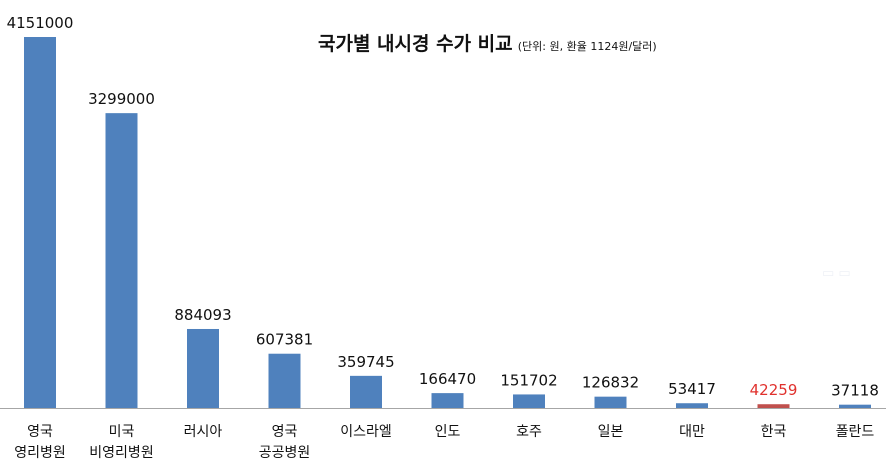 The image size is (889, 468). What do you see at coordinates (610, 383) in the screenshot?
I see `value-label-7: 126832` at bounding box center [610, 383].